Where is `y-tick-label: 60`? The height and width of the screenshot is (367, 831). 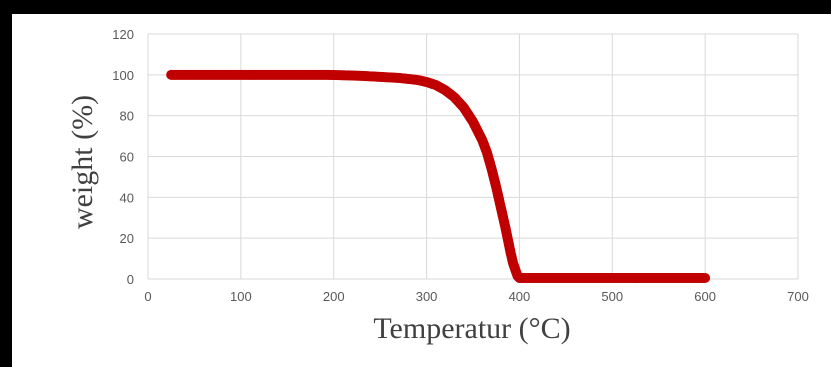 y-tick-label: 60 is located at coordinates (127, 157).